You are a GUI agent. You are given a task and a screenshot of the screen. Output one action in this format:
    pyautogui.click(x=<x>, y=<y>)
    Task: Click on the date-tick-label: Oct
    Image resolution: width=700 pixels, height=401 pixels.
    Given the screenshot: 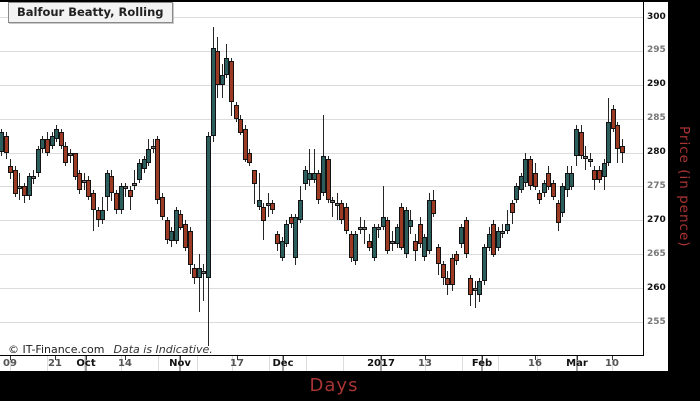 What is the action you would take?
    pyautogui.click(x=86, y=363)
    